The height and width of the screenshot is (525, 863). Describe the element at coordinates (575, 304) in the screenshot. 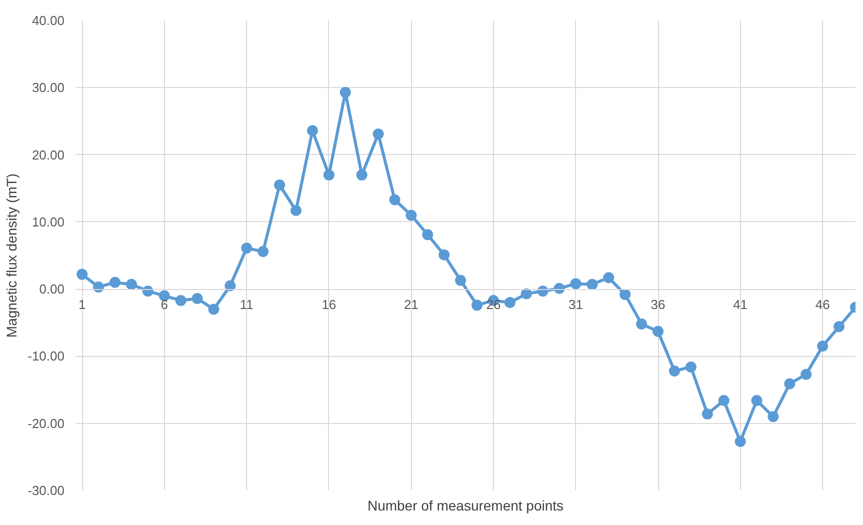

I see `x-tick-label: 31` at that location.